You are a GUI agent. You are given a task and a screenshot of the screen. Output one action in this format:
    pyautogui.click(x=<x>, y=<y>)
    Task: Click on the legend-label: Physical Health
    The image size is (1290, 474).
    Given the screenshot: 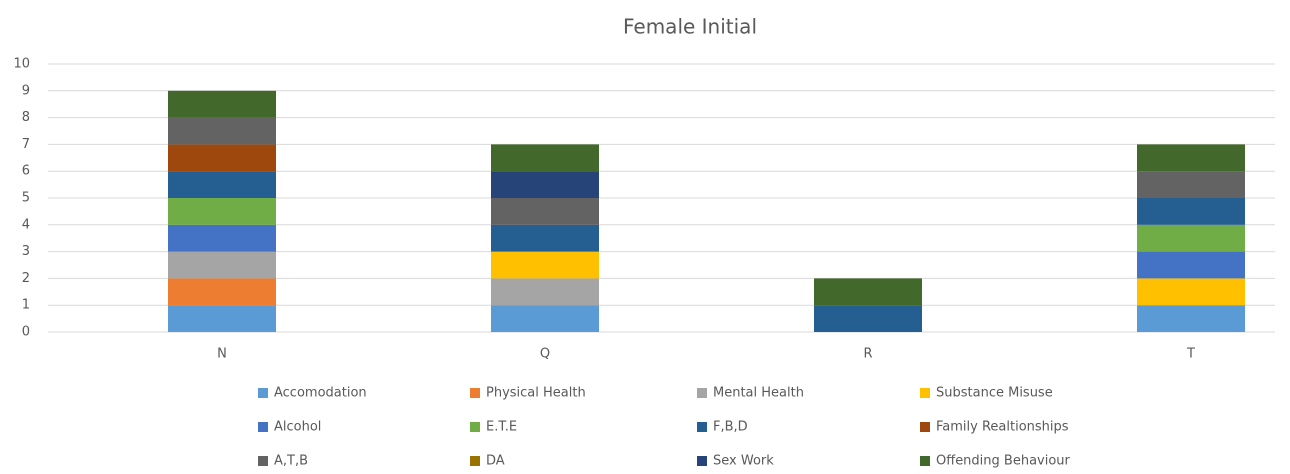 What is the action you would take?
    pyautogui.click(x=536, y=393)
    